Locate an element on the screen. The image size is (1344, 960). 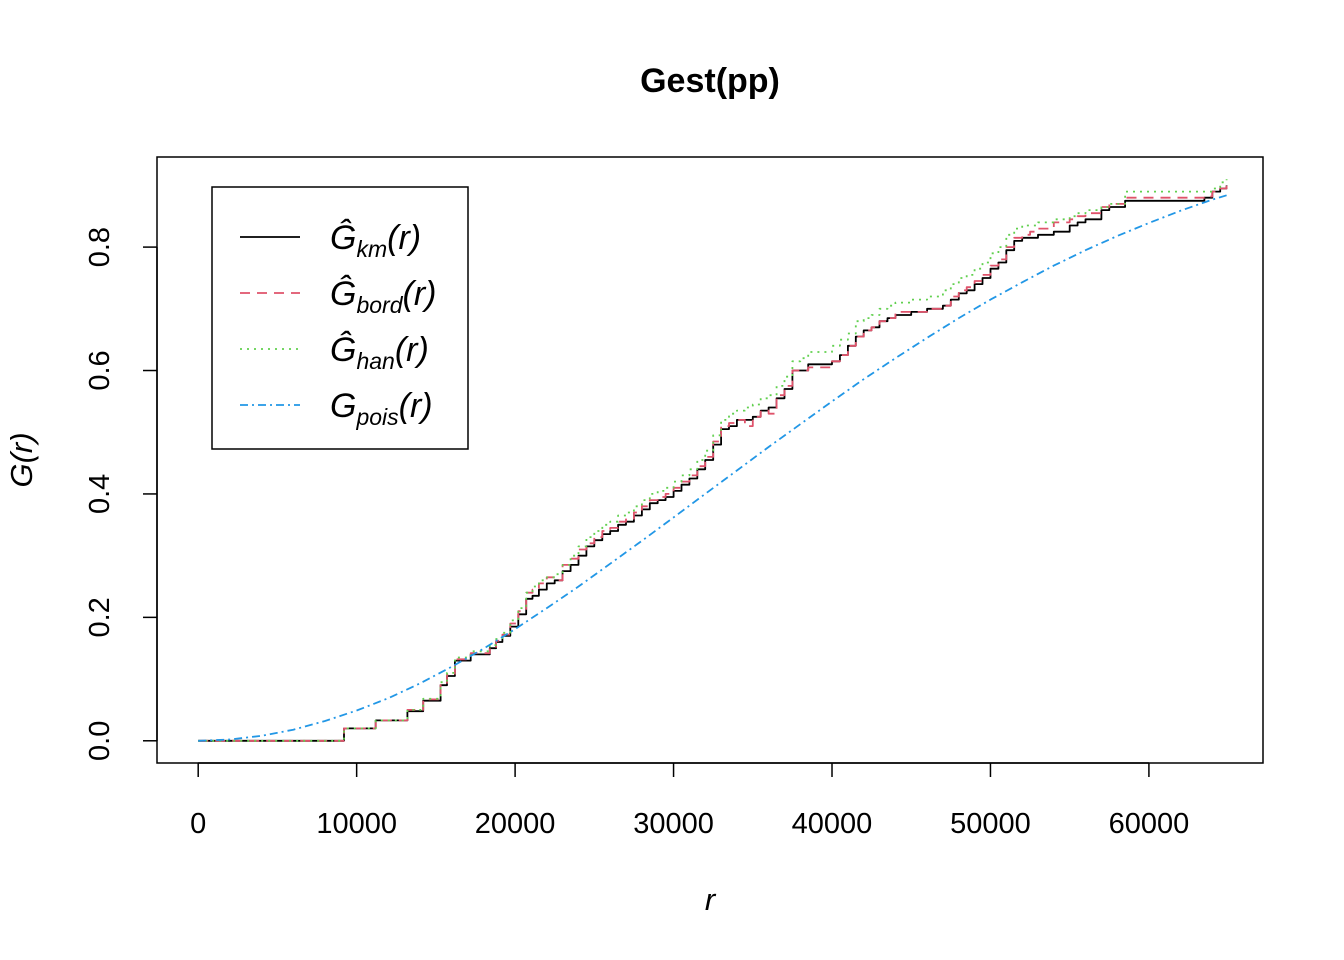
x-tick-label: 60000 is located at coordinates (1149, 824).